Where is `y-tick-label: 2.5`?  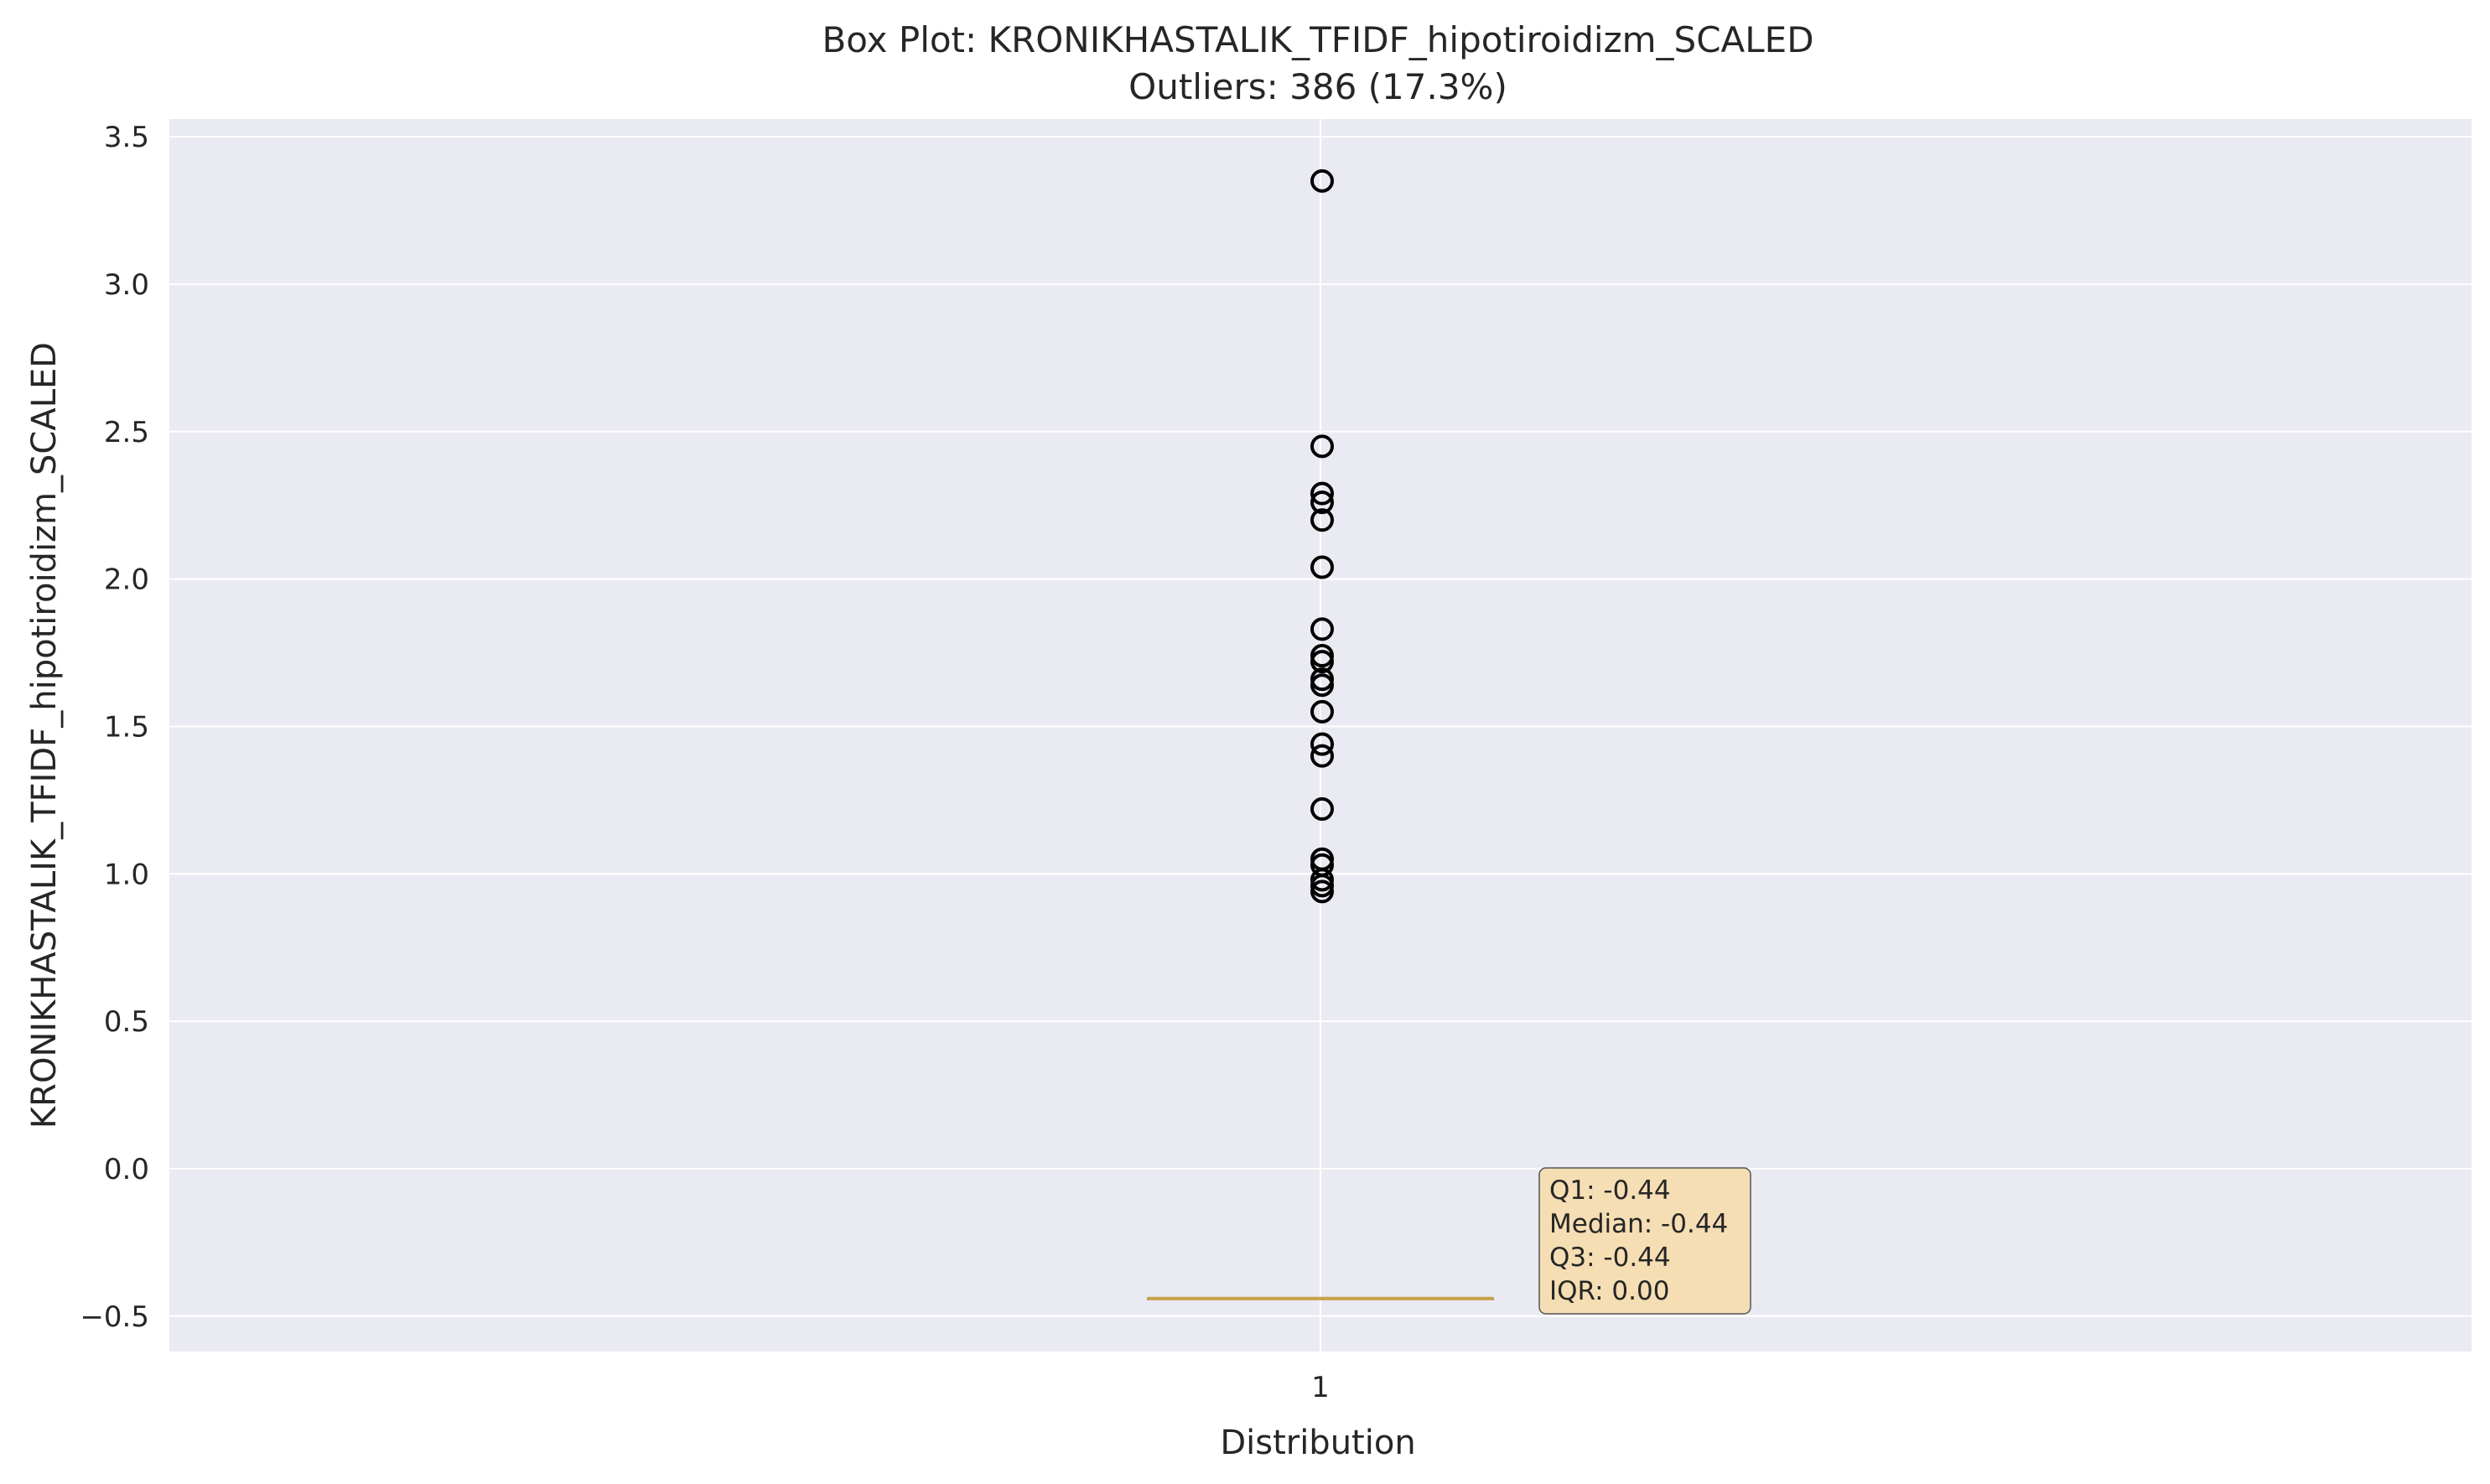 y-tick-label: 2.5 is located at coordinates (126, 432).